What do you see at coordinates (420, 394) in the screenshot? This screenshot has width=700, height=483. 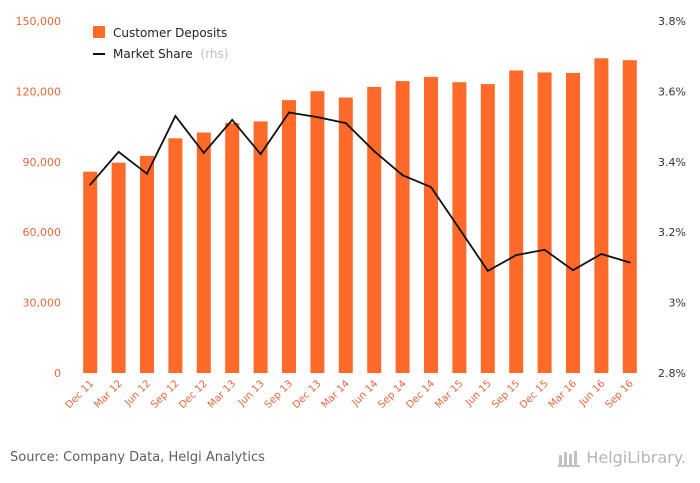 I see `x-tick-12: Dec 14` at bounding box center [420, 394].